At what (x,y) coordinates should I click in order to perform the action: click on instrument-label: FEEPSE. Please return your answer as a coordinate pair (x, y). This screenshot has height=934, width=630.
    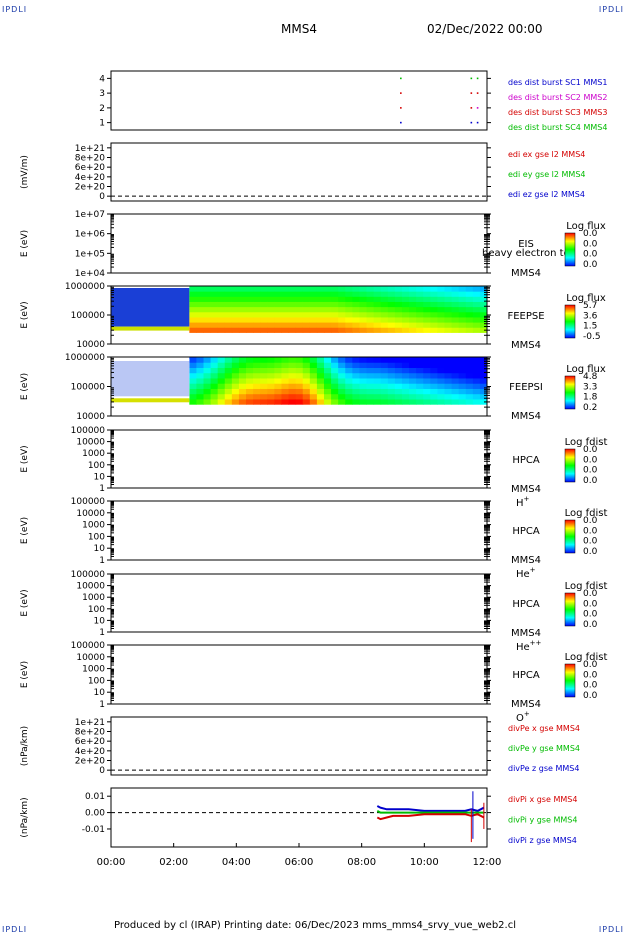
    Looking at the image, I should click on (525, 316).